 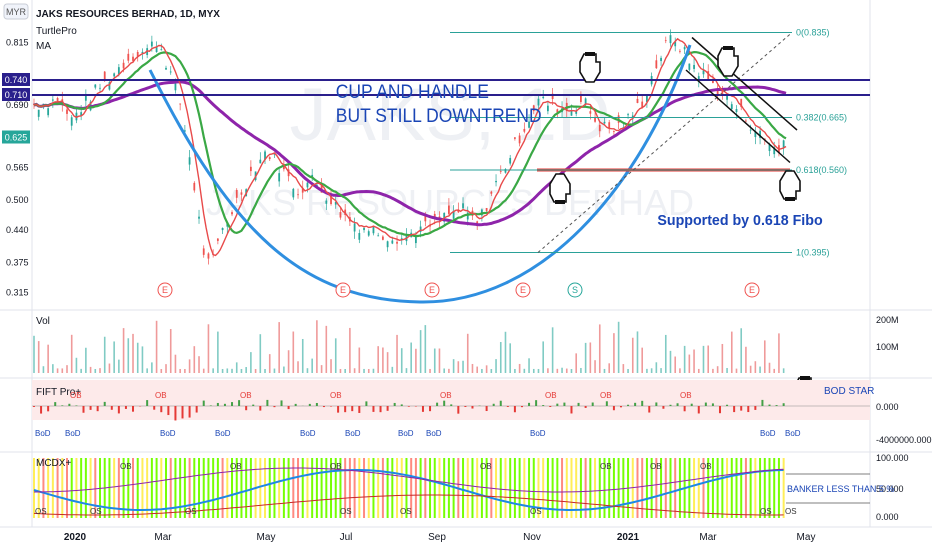 I want to click on time-axis-label: Jul, so click(x=346, y=537).